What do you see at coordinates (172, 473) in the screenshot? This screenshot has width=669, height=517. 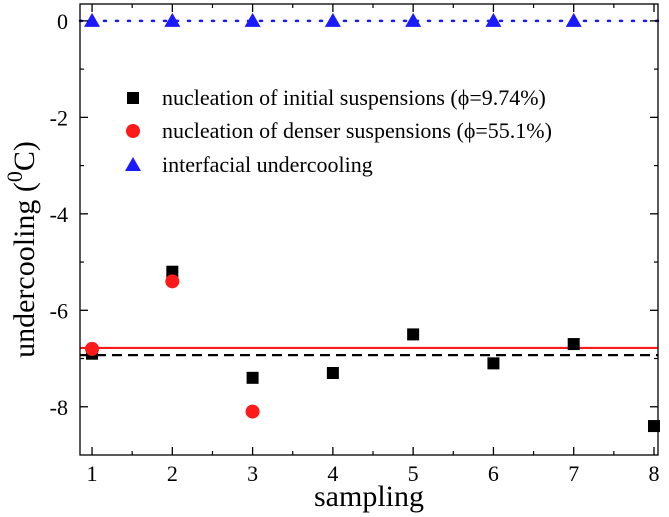 I see `x-tick-label: 2` at bounding box center [172, 473].